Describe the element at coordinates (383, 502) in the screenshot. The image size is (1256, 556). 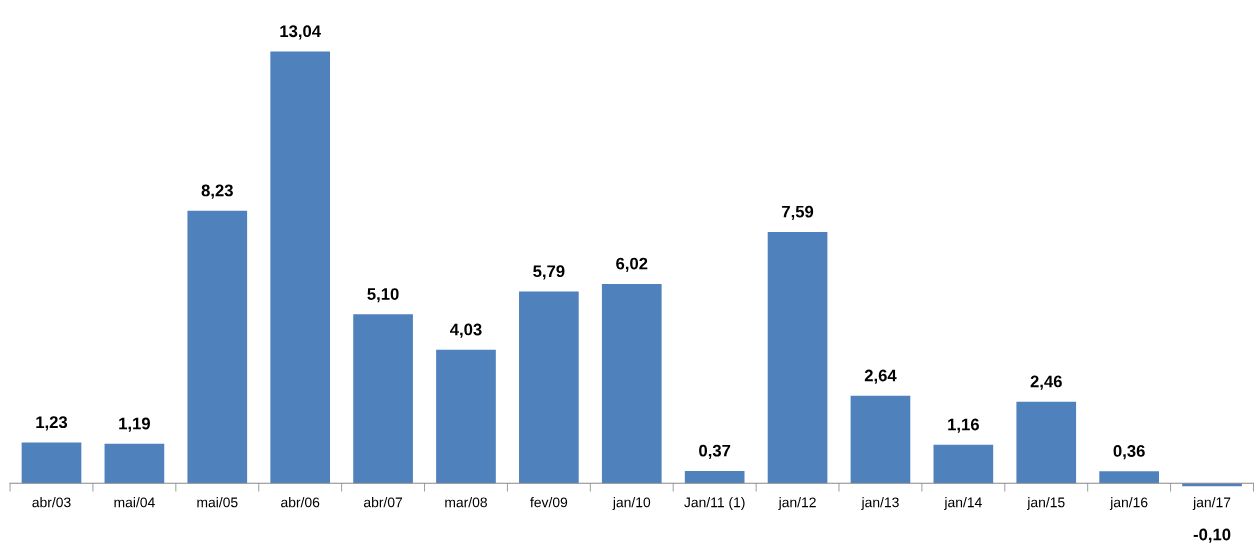
I see `x-tick-label: abr/07` at that location.